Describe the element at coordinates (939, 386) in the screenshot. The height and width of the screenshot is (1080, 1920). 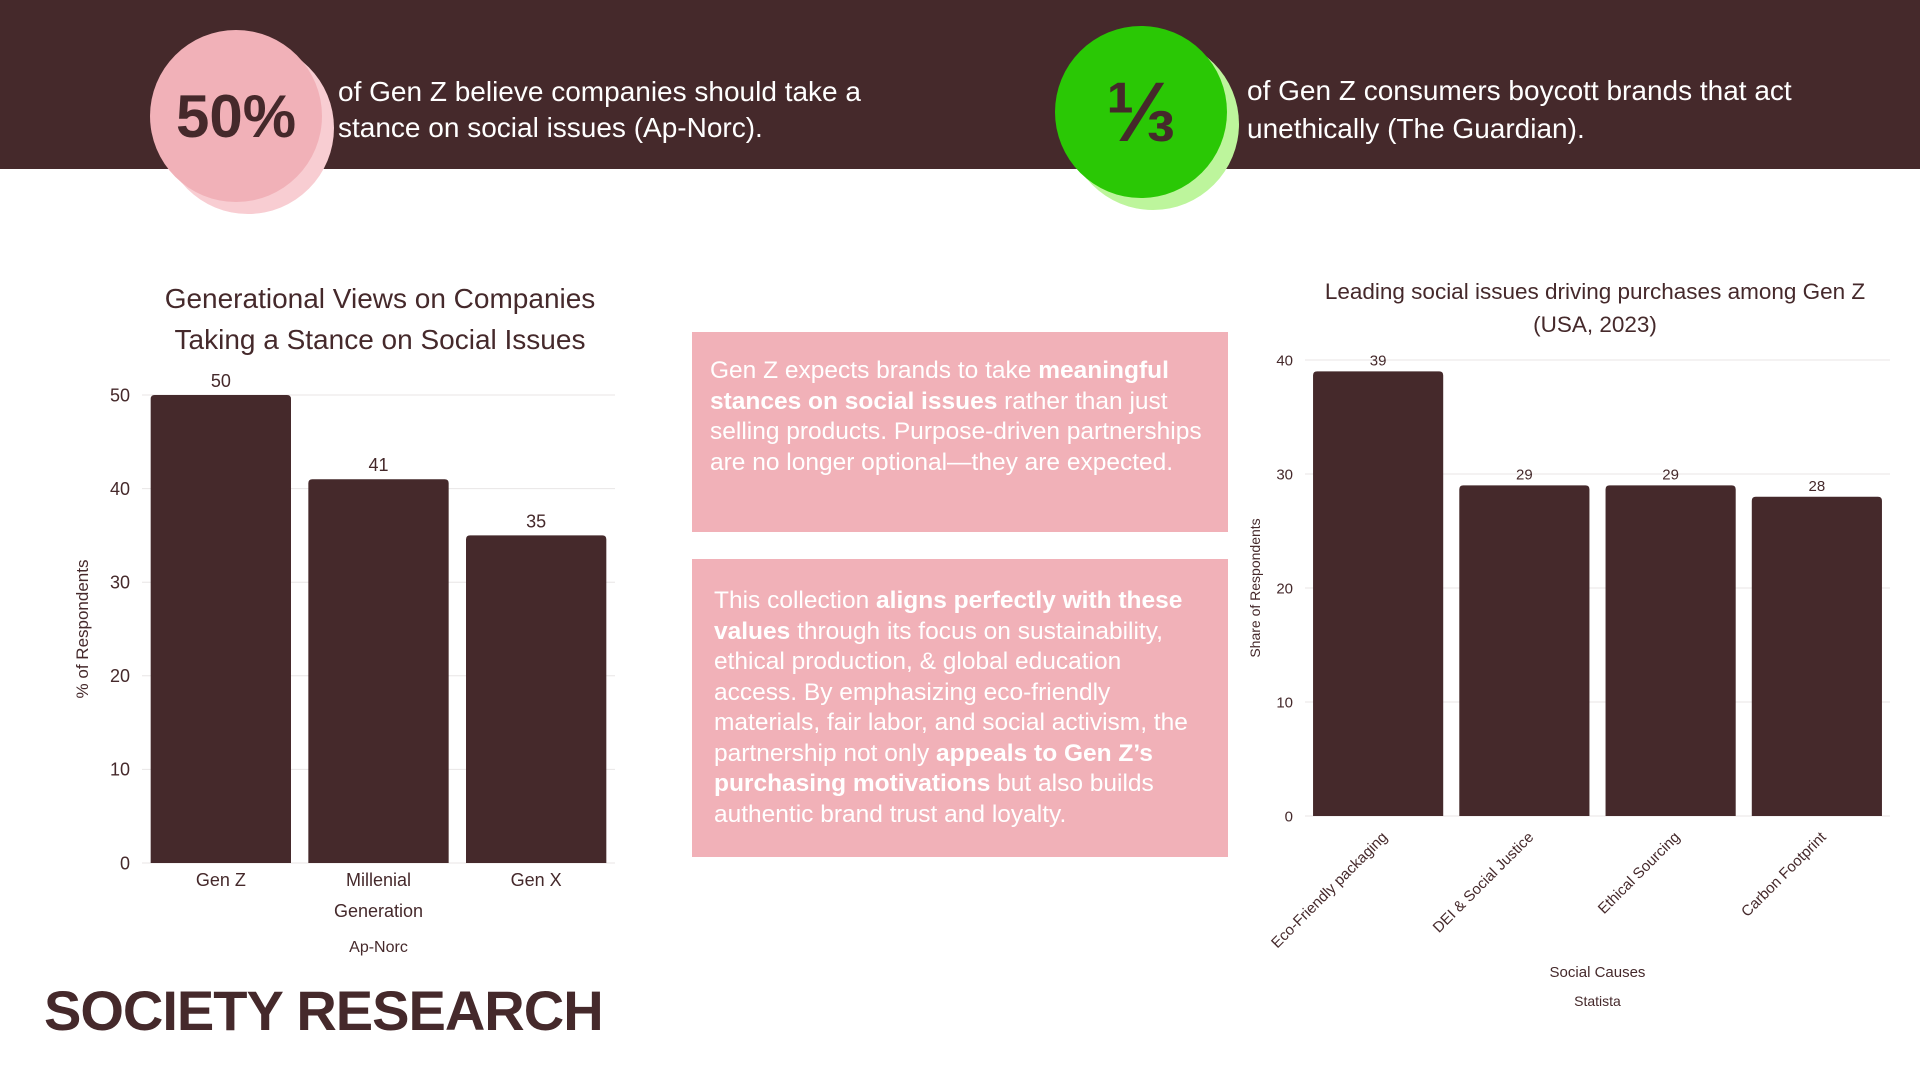
I see `info-box-text-segment: meaningful stances on social issues` at that location.